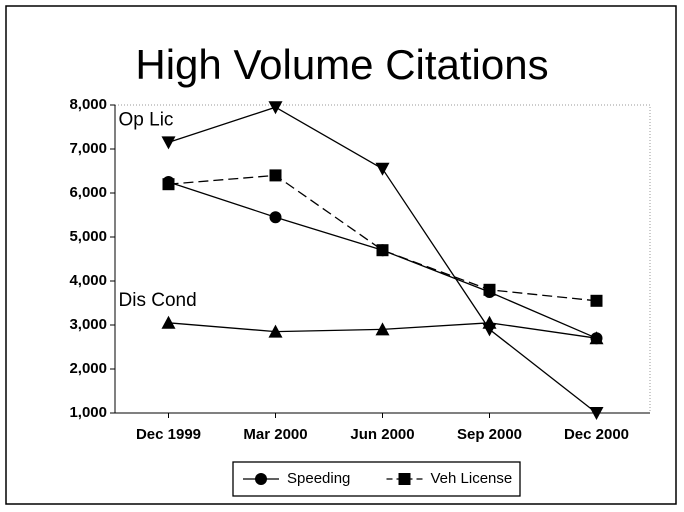 The width and height of the screenshot is (684, 512). What do you see at coordinates (88, 368) in the screenshot?
I see `y-tick-label: 2,000` at bounding box center [88, 368].